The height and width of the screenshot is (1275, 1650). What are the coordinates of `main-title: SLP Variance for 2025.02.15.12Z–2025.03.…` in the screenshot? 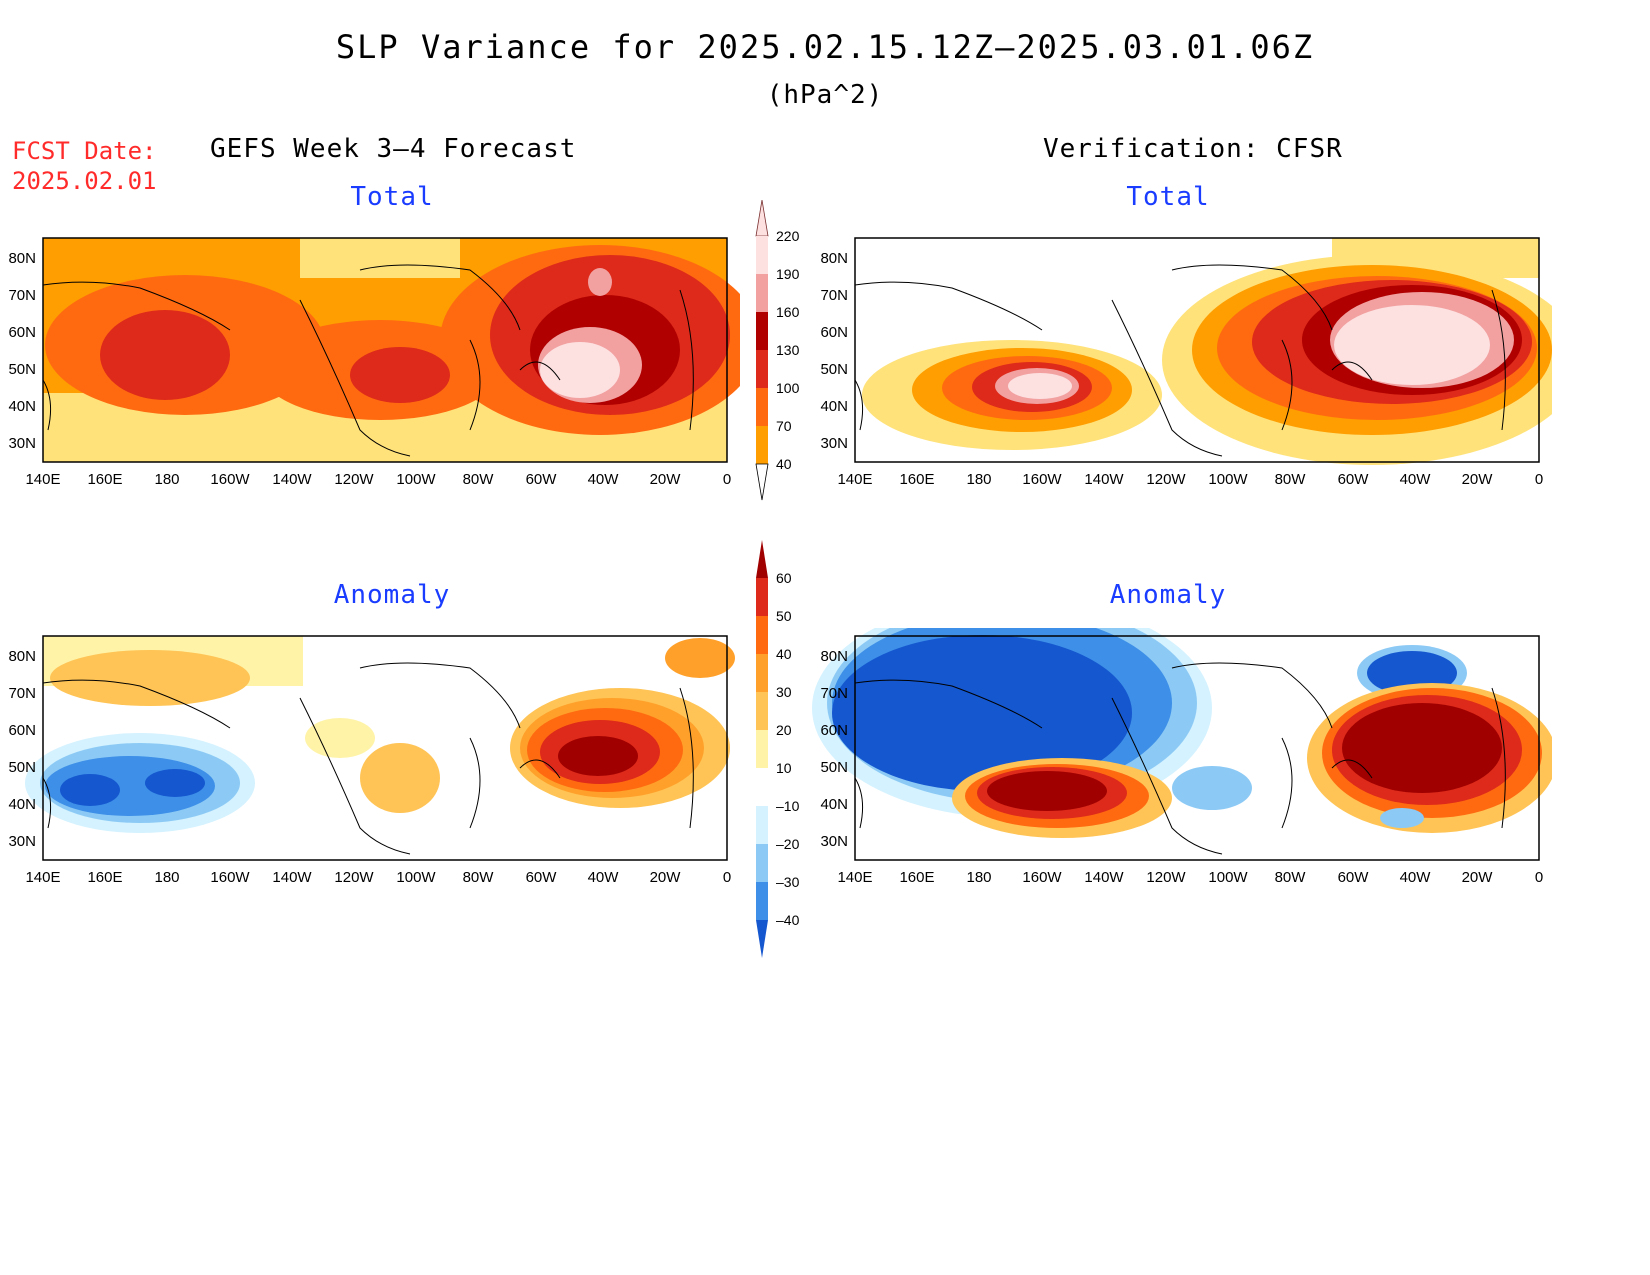 It's located at (825, 47).